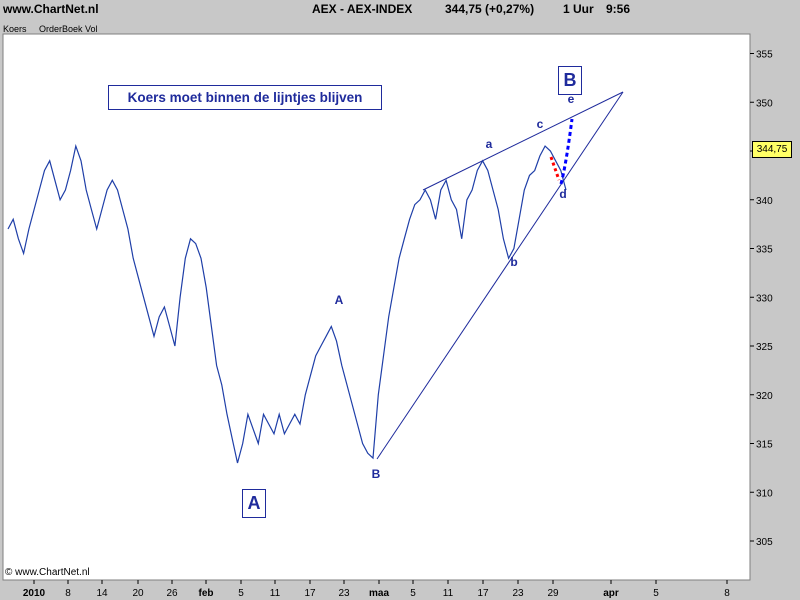  I want to click on y-tick-label: 340, so click(764, 201).